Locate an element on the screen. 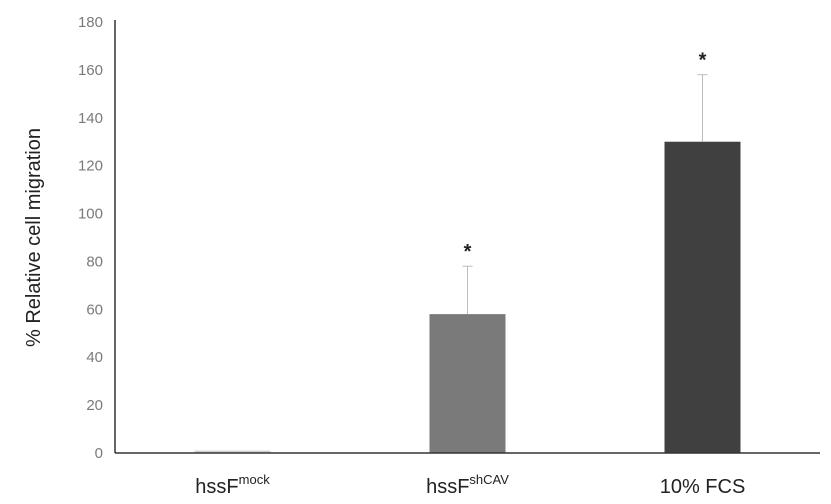 The height and width of the screenshot is (504, 831). y-tick-label: 20 is located at coordinates (94, 405).